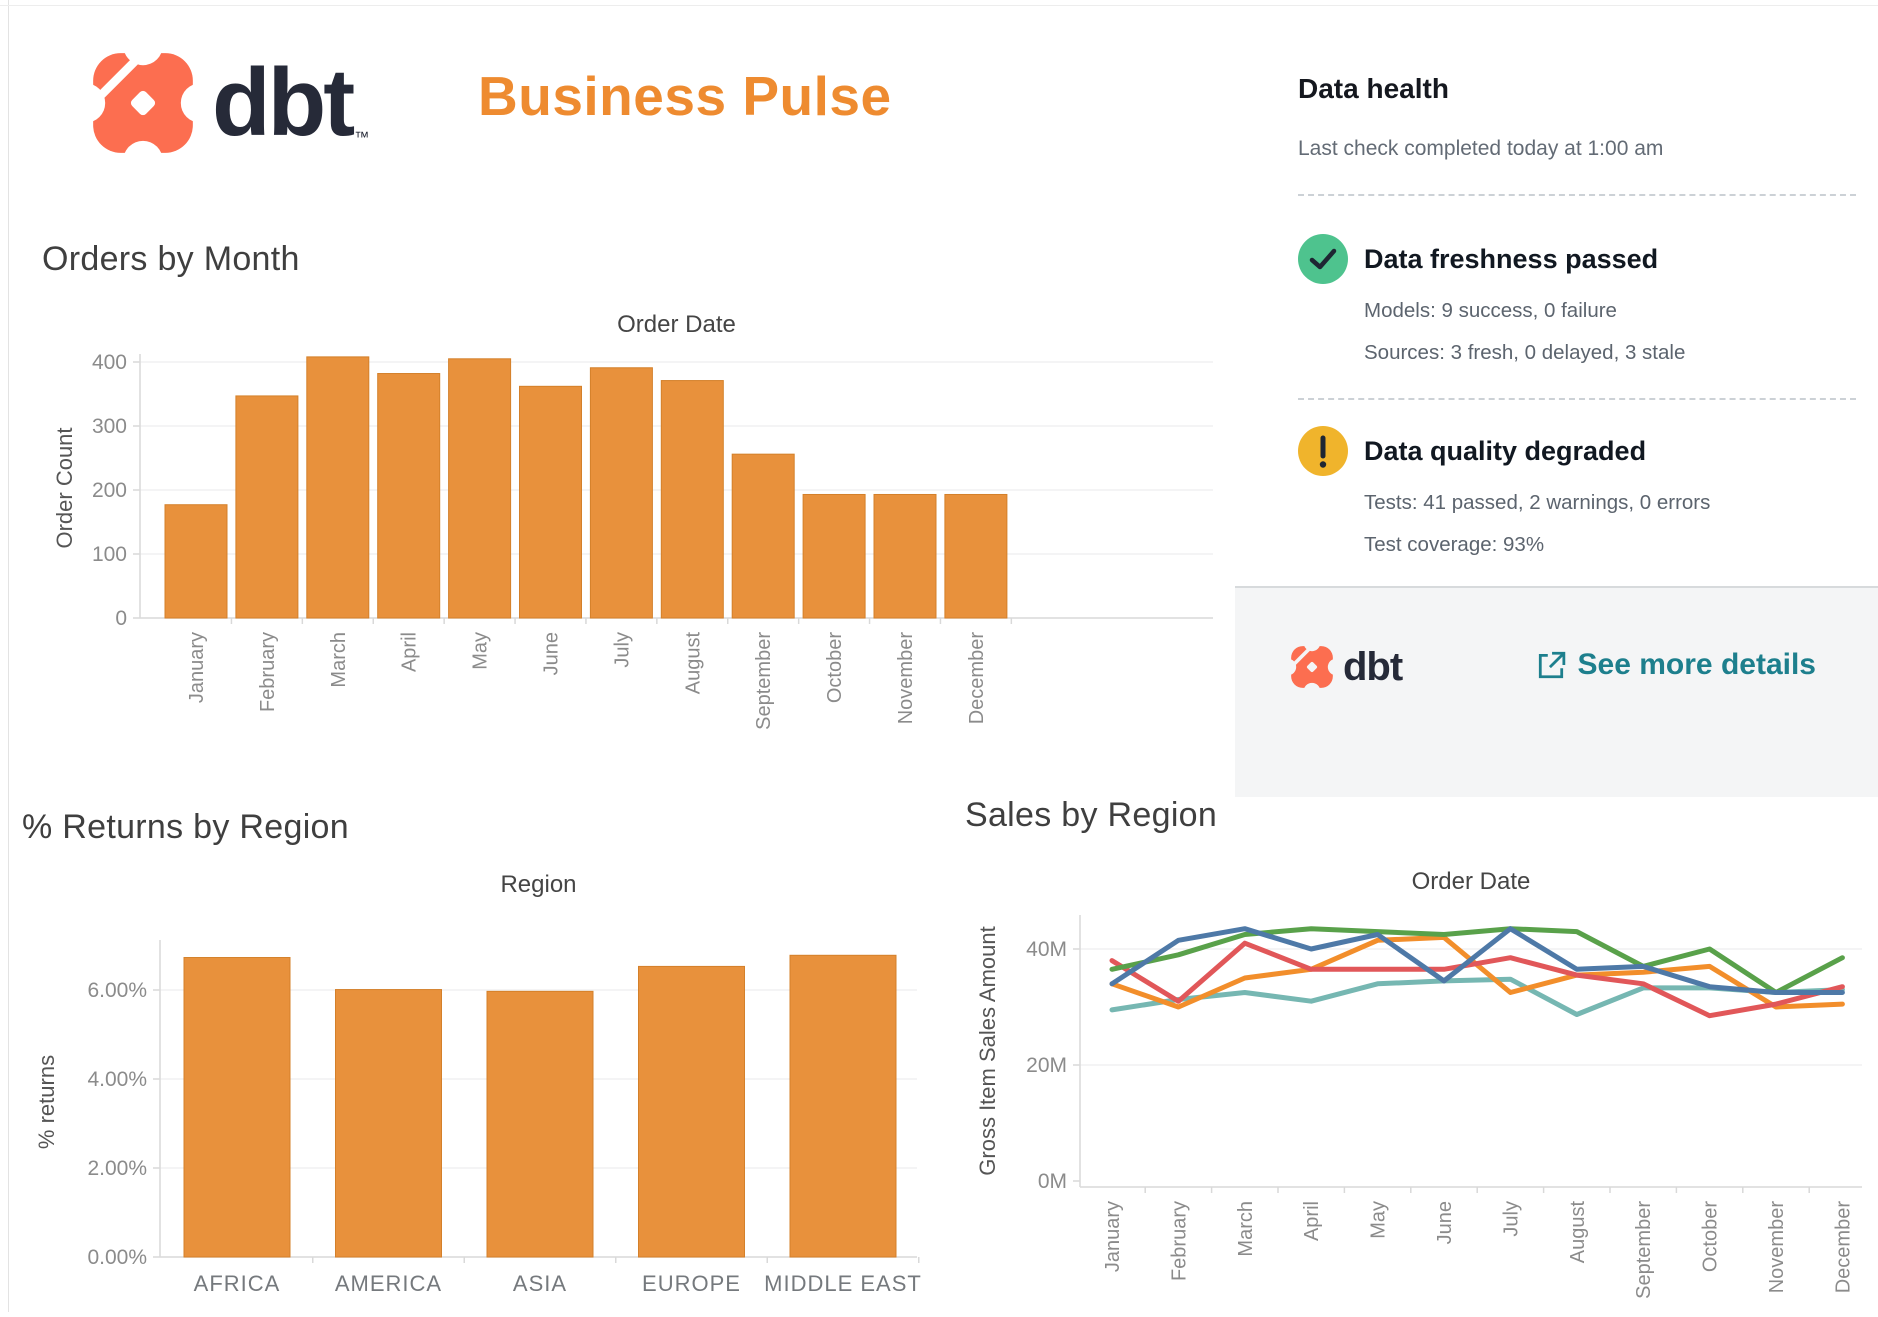 The width and height of the screenshot is (1878, 1317). What do you see at coordinates (121, 618) in the screenshot?
I see `svg-text: 0` at bounding box center [121, 618].